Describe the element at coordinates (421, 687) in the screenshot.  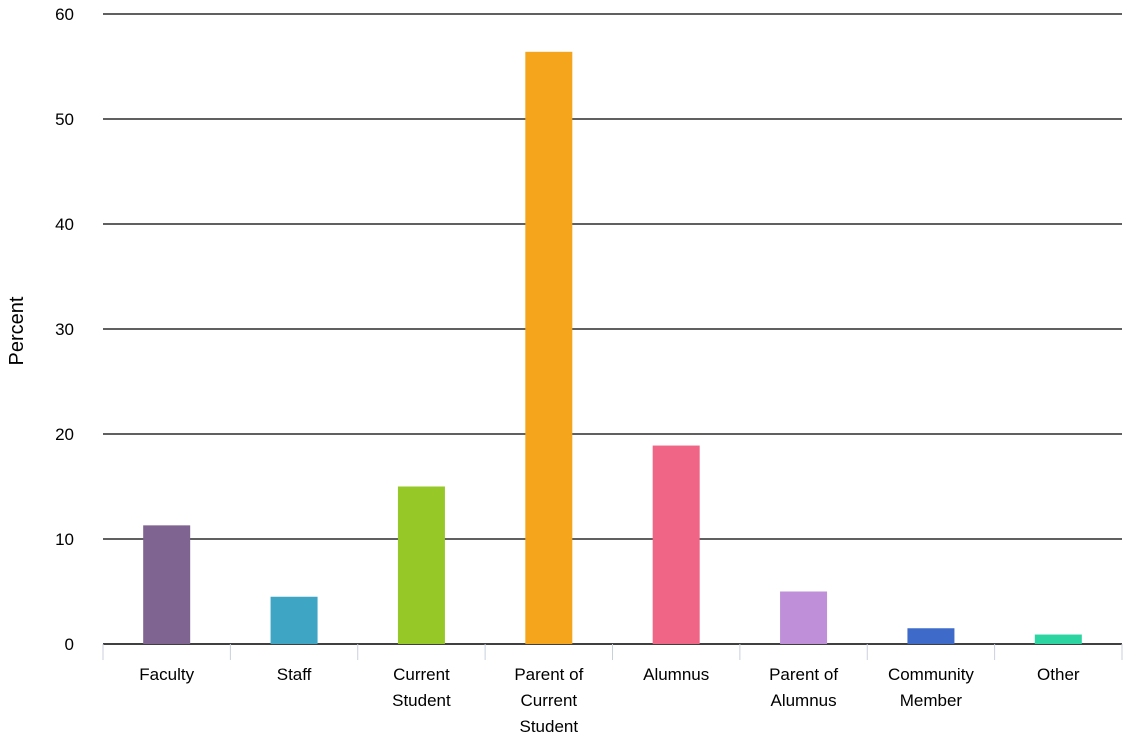
I see `x-tick-label: Current Student` at that location.